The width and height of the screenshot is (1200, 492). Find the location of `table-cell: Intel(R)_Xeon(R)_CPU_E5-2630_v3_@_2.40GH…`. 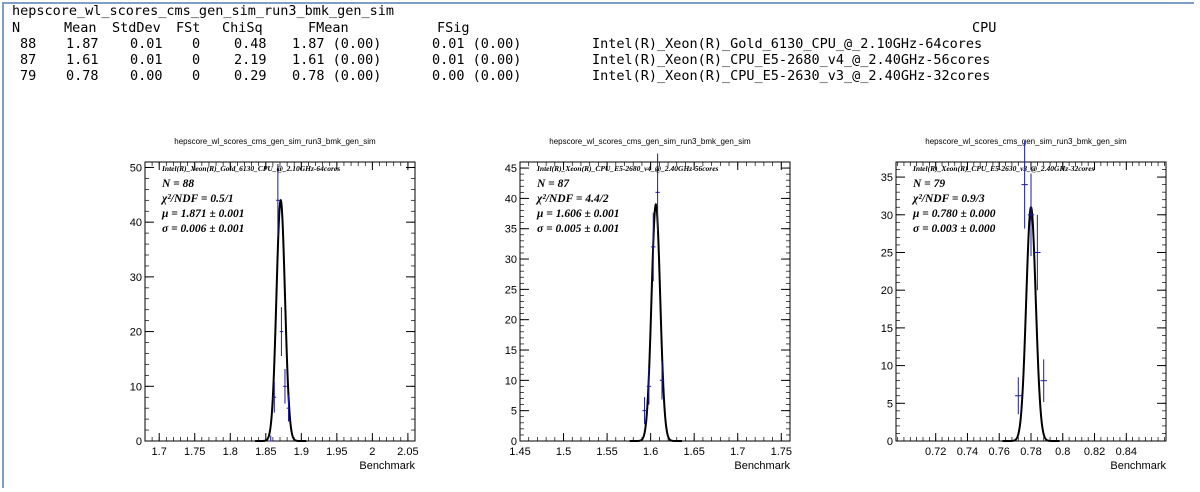

table-cell: Intel(R)_Xeon(R)_CPU_E5-2630_v3_@_2.40GH… is located at coordinates (791, 76).